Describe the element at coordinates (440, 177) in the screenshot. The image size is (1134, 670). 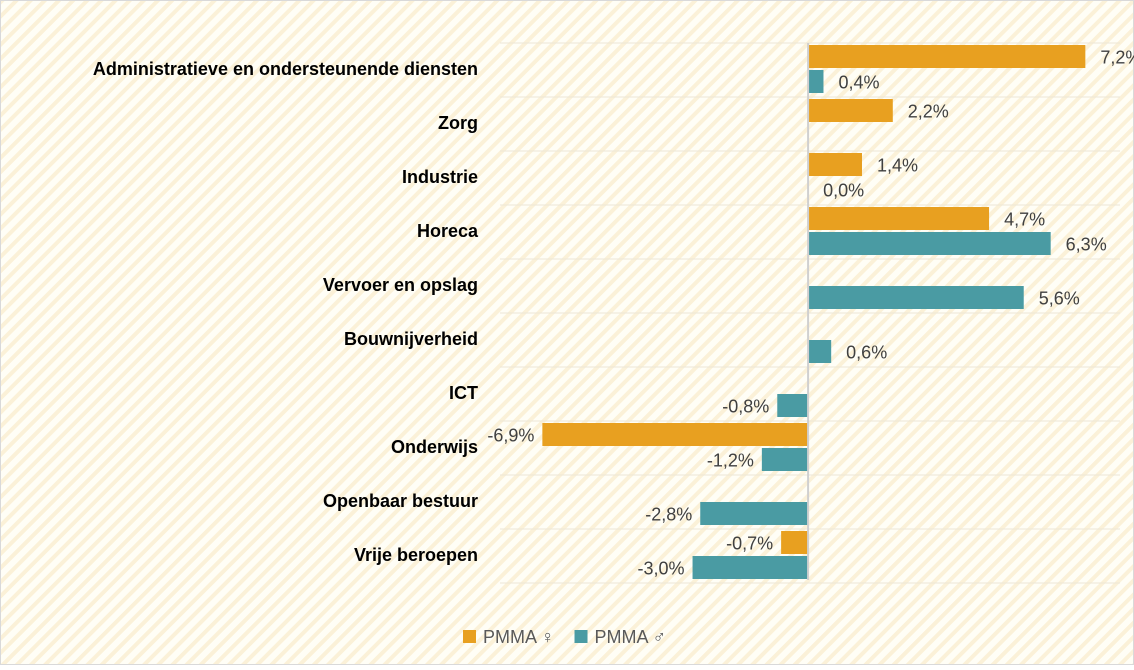
I see `category-label: Industrie` at that location.